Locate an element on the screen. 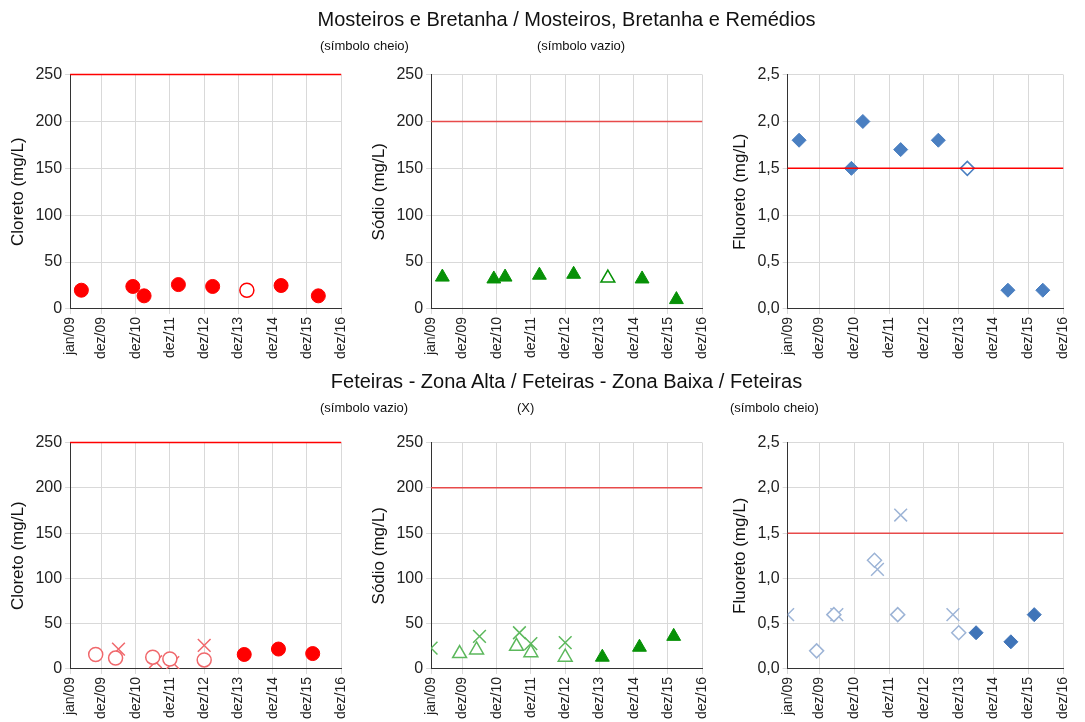 Image resolution: width=1085 pixels, height=722 pixels. text: (símbolo cheio) is located at coordinates (364, 45).